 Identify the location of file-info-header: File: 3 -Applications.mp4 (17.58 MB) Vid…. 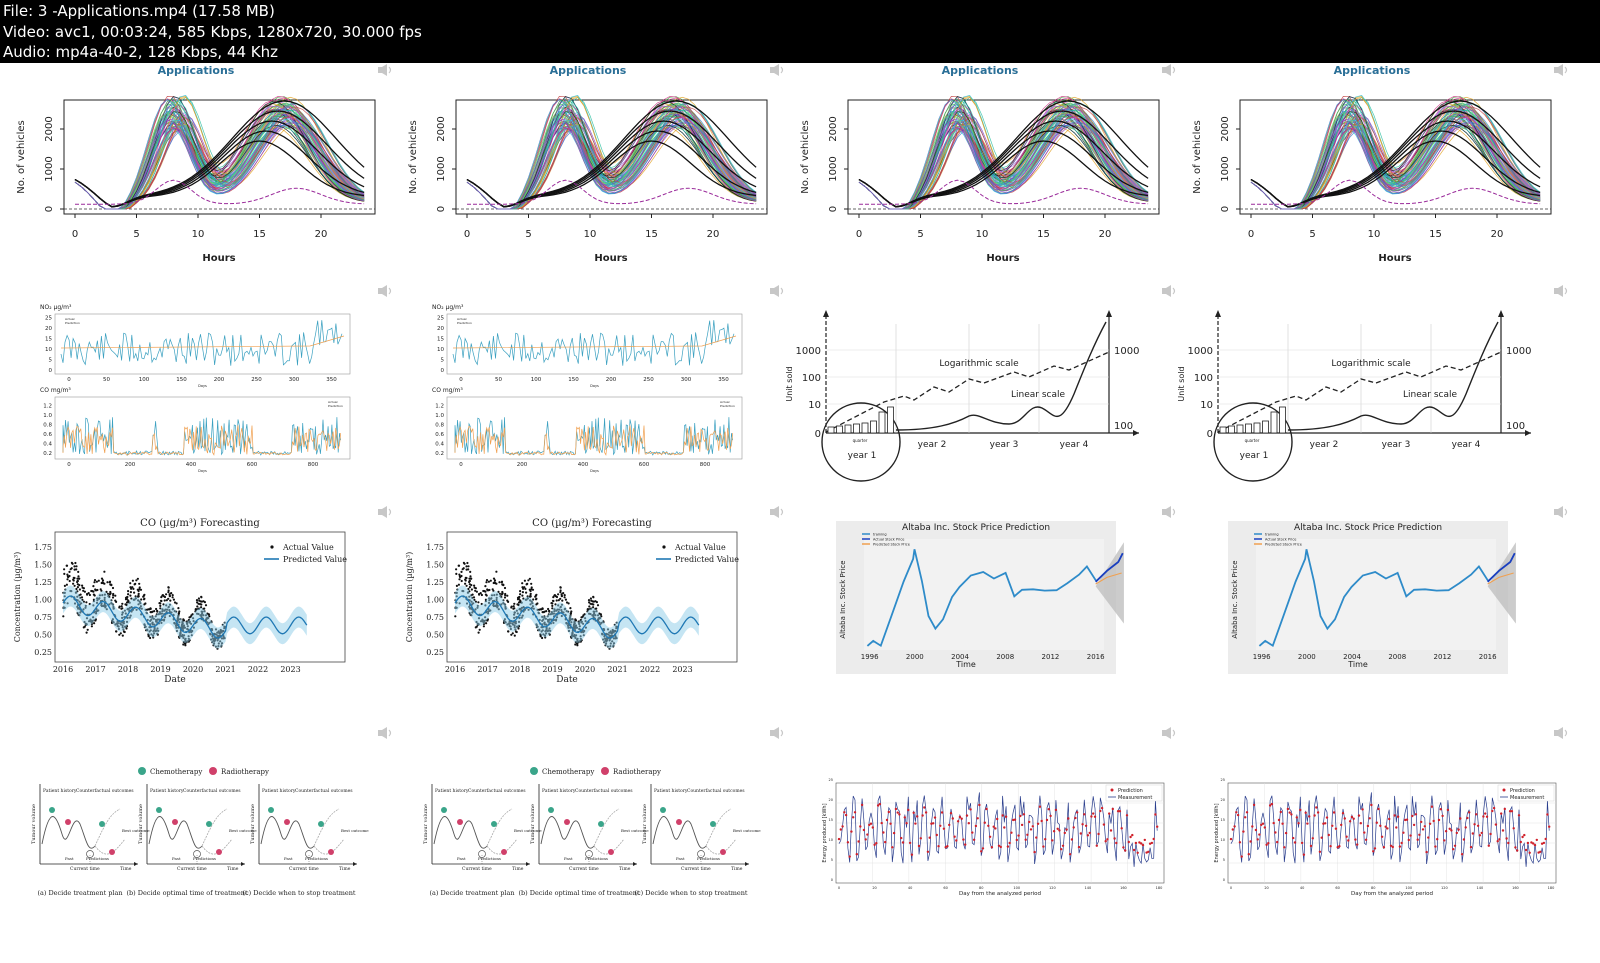
(800, 31).